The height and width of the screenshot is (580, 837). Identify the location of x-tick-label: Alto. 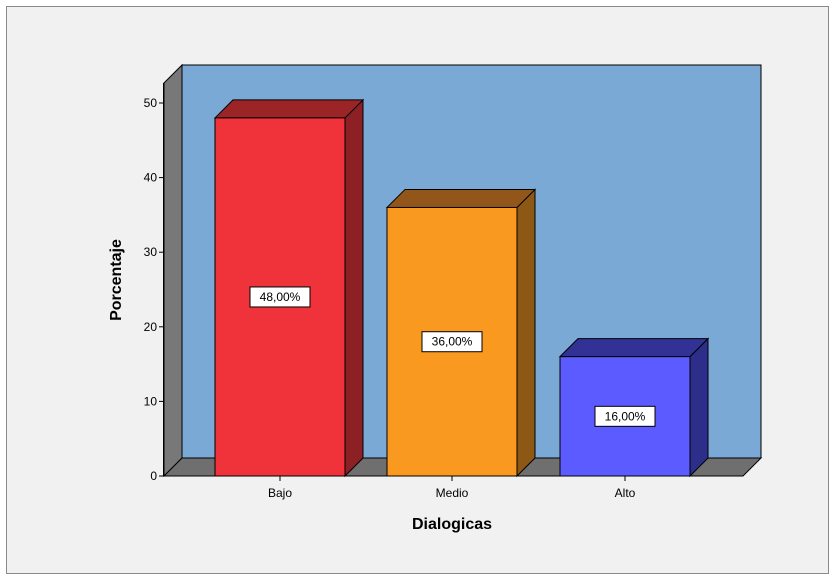
(625, 493).